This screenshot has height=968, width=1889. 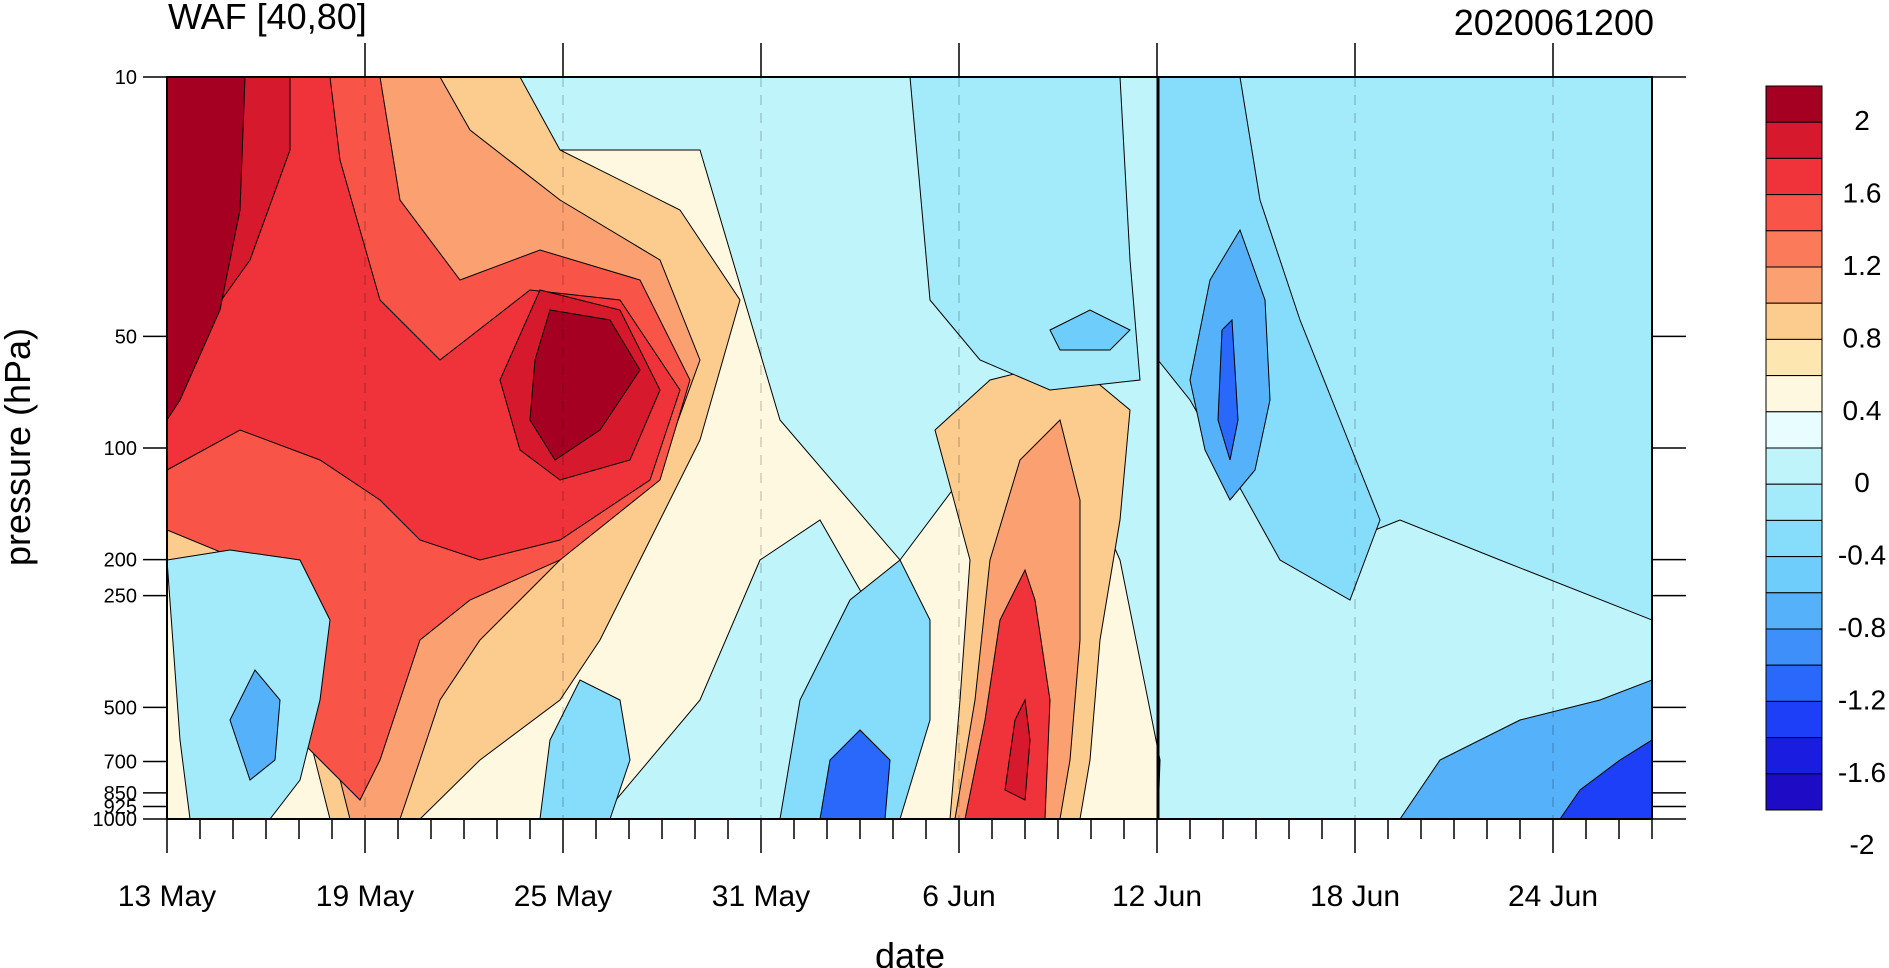 What do you see at coordinates (1862, 193) in the screenshot?
I see `colorbar-label: 1.6` at bounding box center [1862, 193].